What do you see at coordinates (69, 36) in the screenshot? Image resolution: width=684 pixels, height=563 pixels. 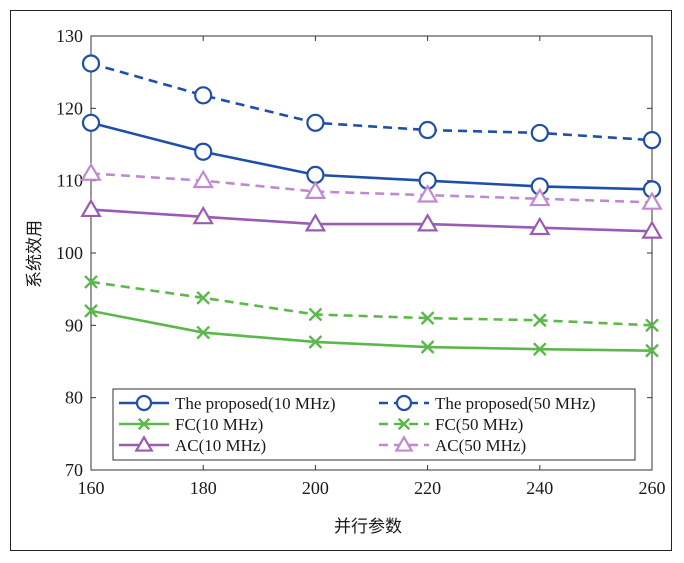 I see `y-tick-label: 130` at bounding box center [69, 36].